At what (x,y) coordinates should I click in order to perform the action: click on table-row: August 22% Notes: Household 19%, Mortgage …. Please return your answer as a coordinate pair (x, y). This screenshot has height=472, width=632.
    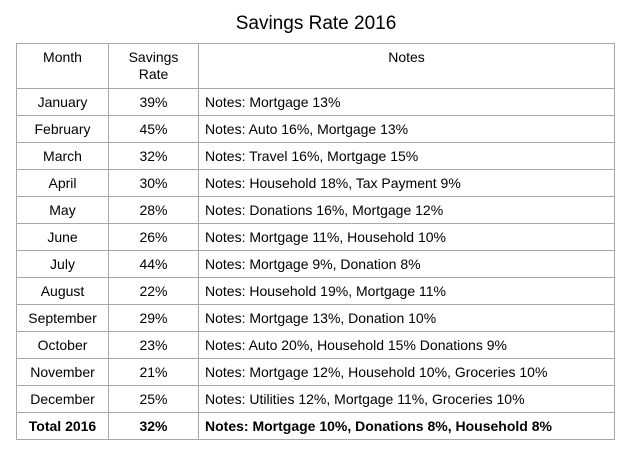
    Looking at the image, I should click on (315, 291).